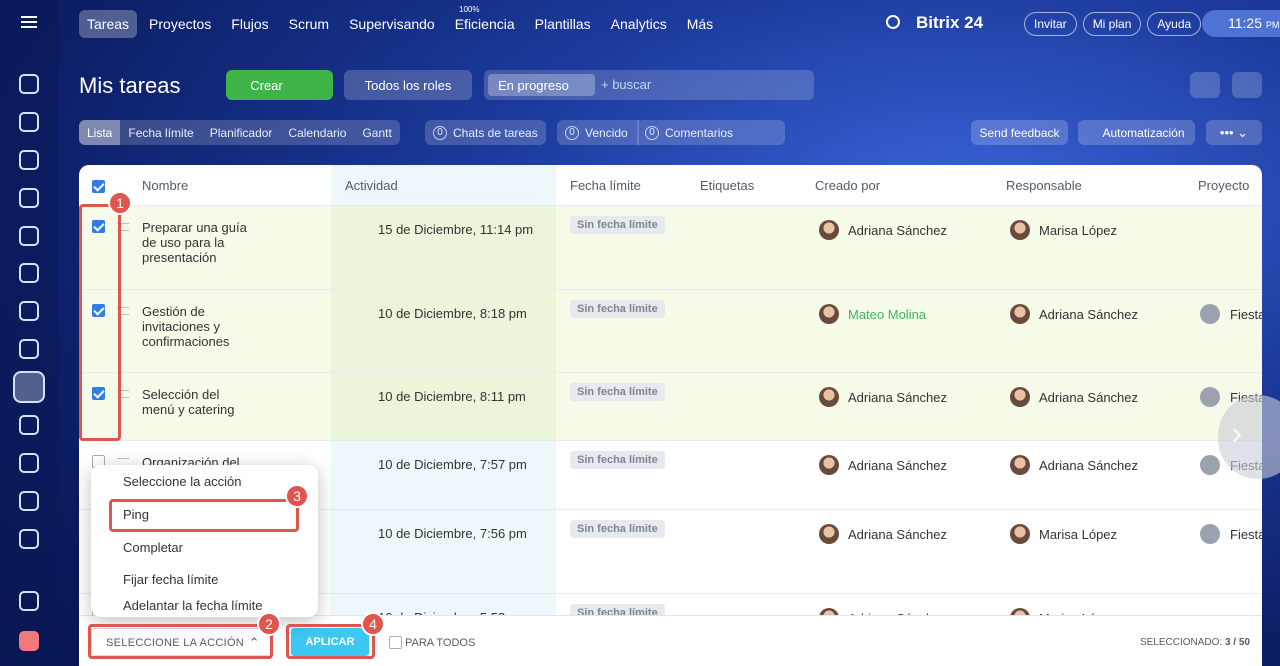 The width and height of the screenshot is (1280, 666). What do you see at coordinates (700, 24) in the screenshot?
I see `nav-item: Más` at bounding box center [700, 24].